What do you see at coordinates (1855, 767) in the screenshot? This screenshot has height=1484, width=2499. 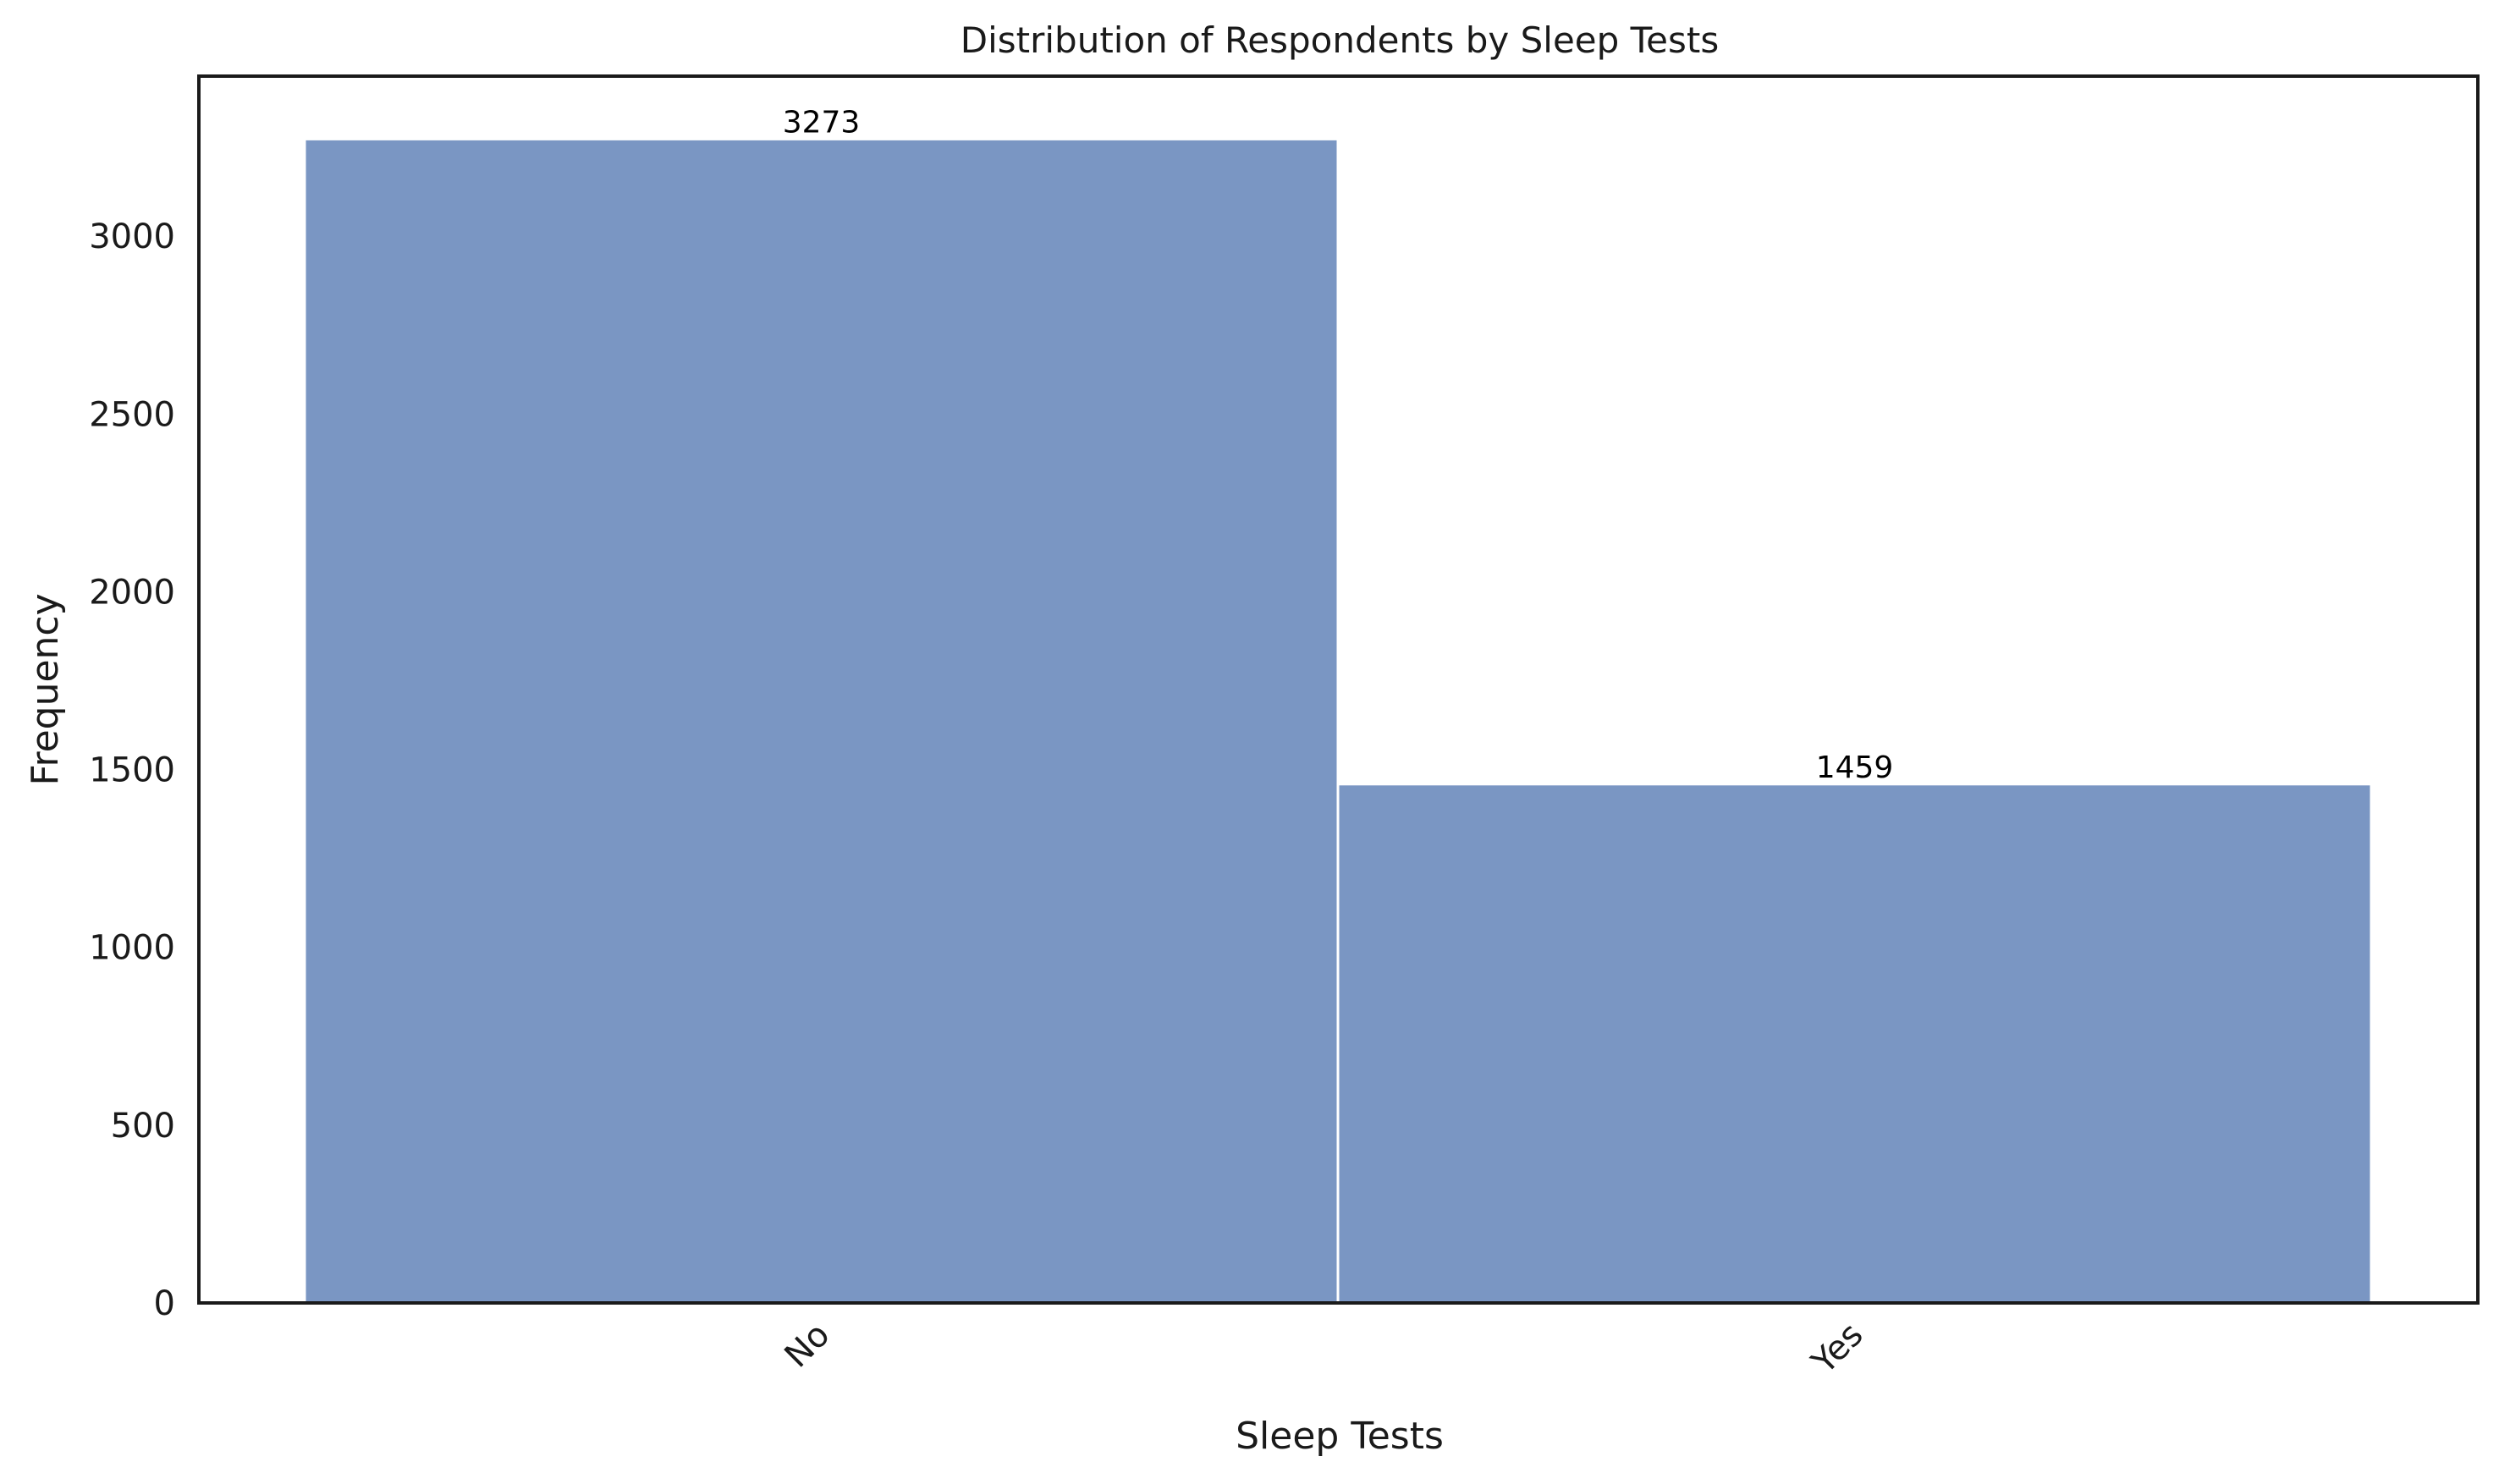 I see `data-label-yes: 1459` at bounding box center [1855, 767].